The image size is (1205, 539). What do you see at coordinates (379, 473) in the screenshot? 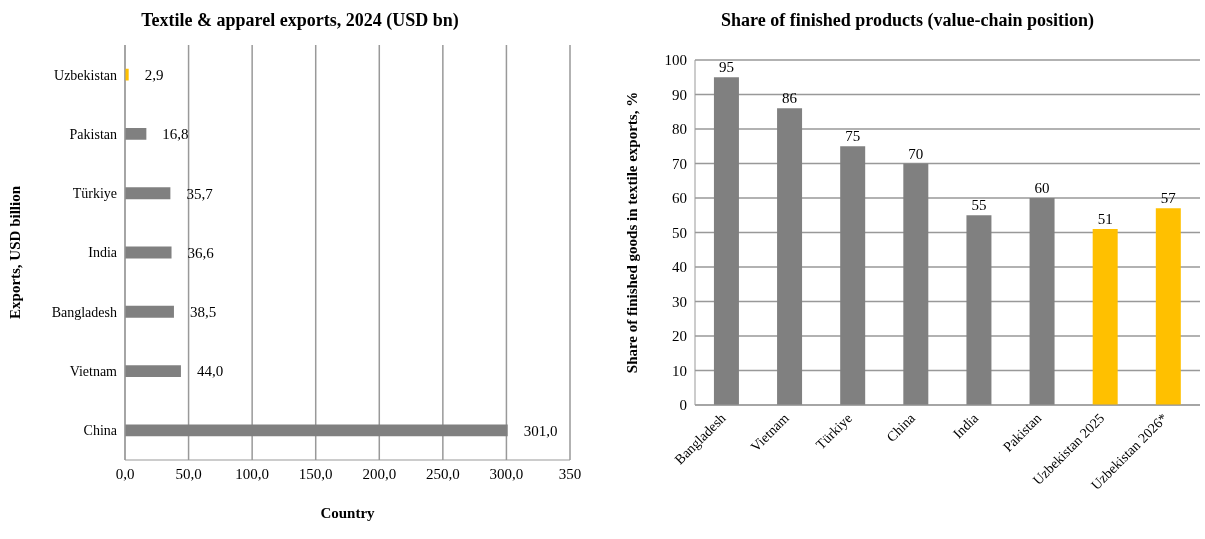
I see `x-tick-label: 200,0` at bounding box center [379, 473].